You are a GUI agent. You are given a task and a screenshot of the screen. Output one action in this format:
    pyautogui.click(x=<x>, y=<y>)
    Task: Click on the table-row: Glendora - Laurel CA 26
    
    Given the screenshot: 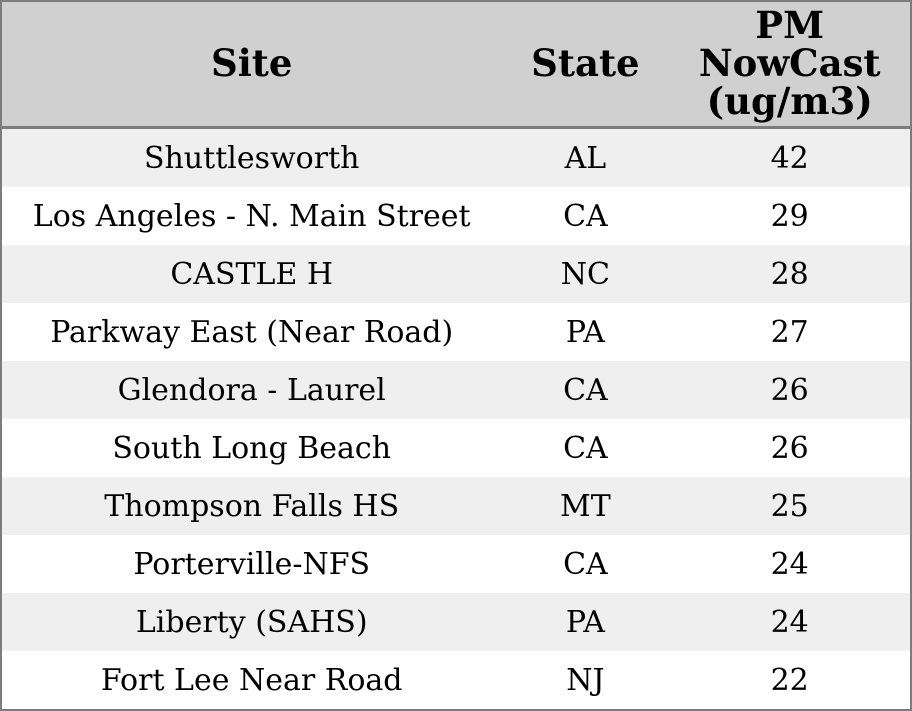 What is the action you would take?
    pyautogui.click(x=456, y=390)
    